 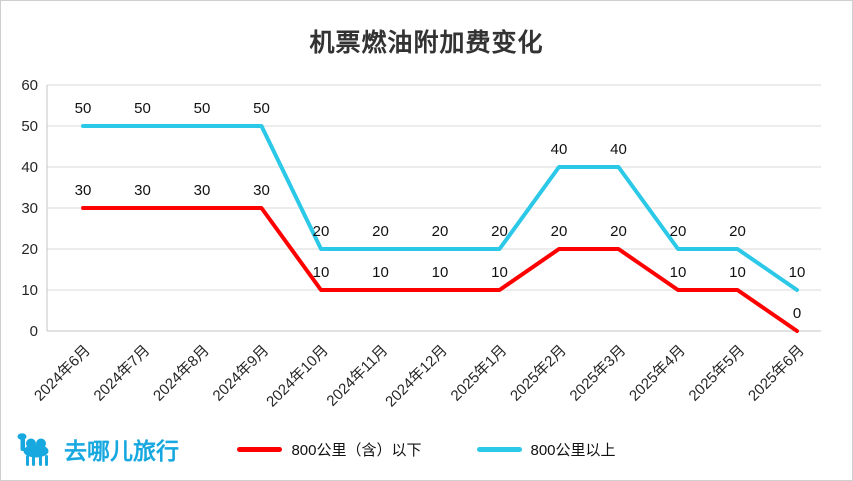 What do you see at coordinates (426, 449) in the screenshot?
I see `chart-legend: 800公里（含）以下 800公里以上` at bounding box center [426, 449].